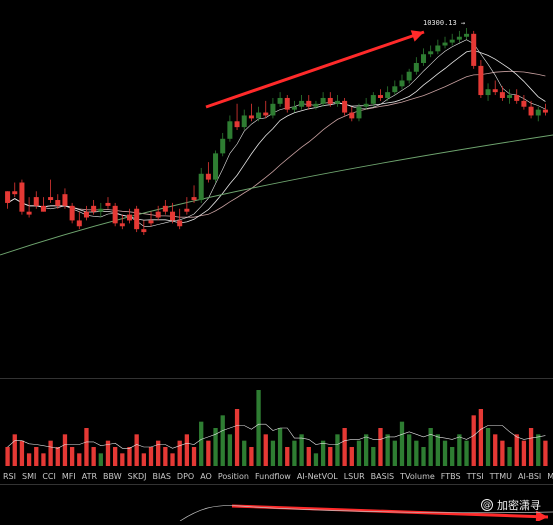 This screenshot has height=525, width=553. I want to click on tab-dpo: DPO, so click(185, 476).